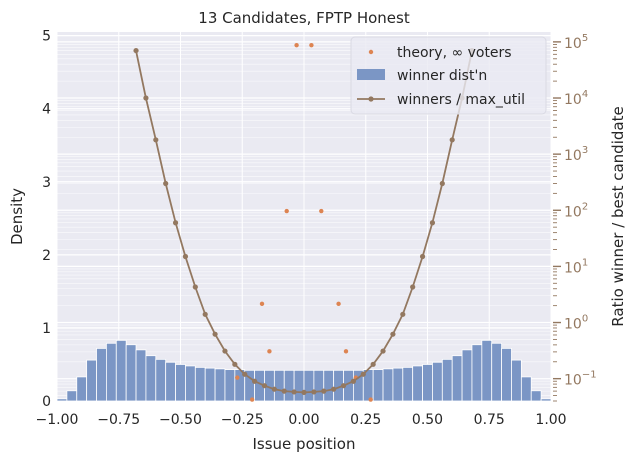  I want to click on legend-line-marker, so click(371, 99).